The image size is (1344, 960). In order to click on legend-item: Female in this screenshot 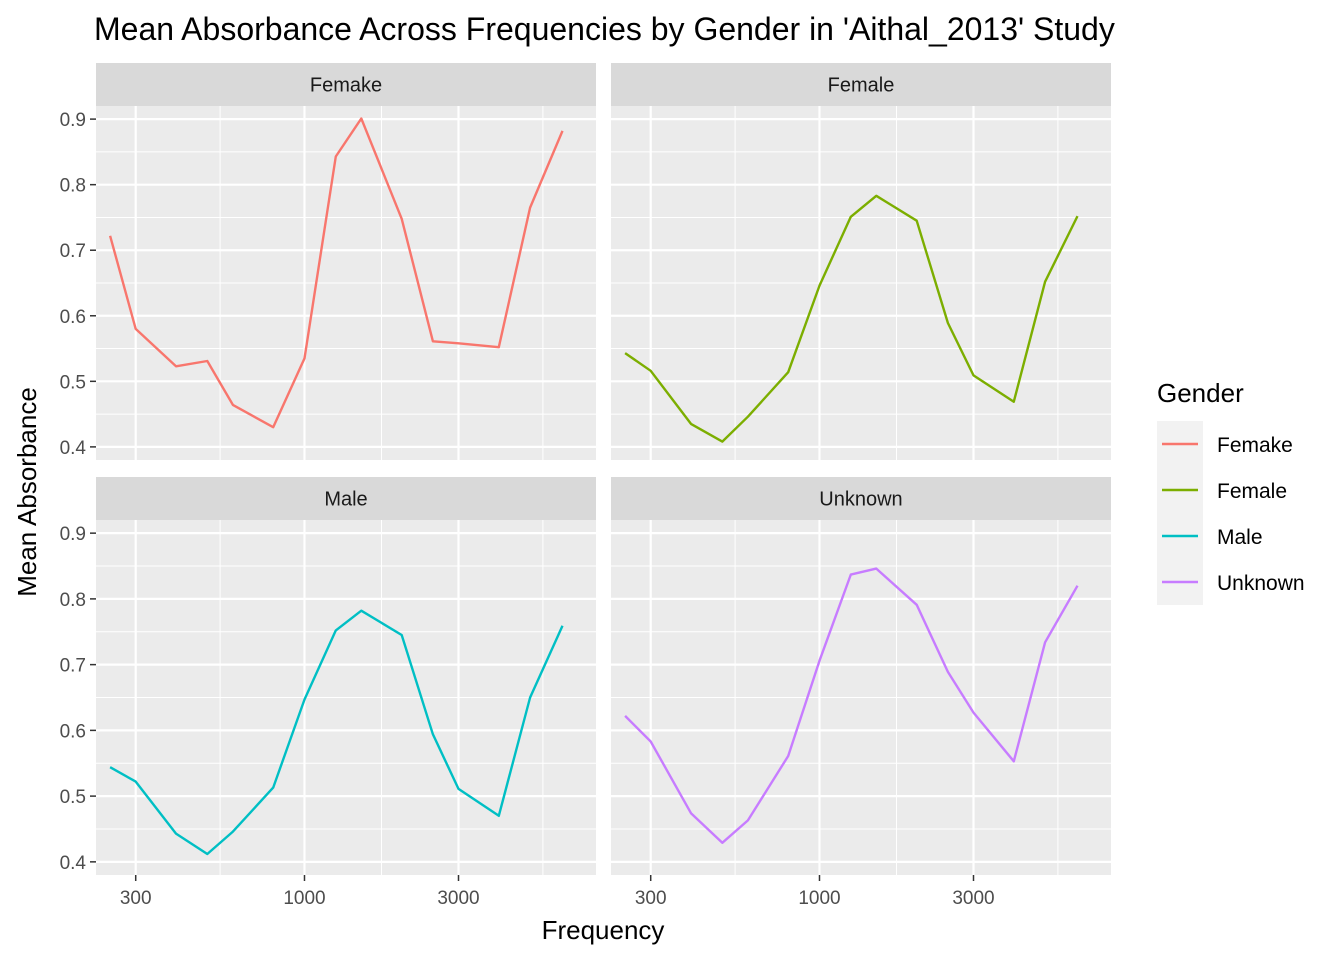, I will do `click(1222, 490)`.